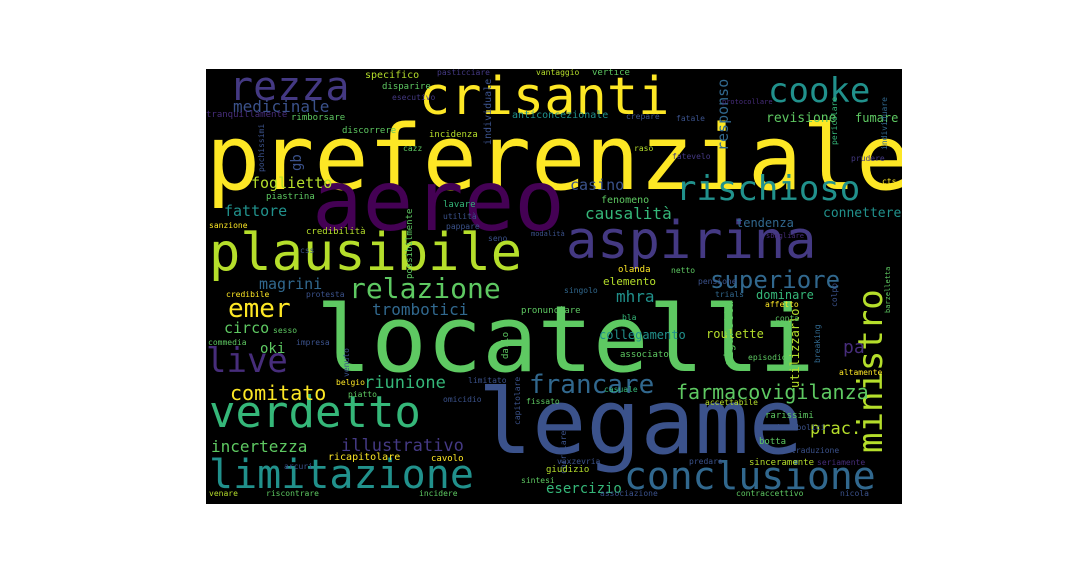 The height and width of the screenshot is (576, 1080). I want to click on word: venuto, so click(346, 362).